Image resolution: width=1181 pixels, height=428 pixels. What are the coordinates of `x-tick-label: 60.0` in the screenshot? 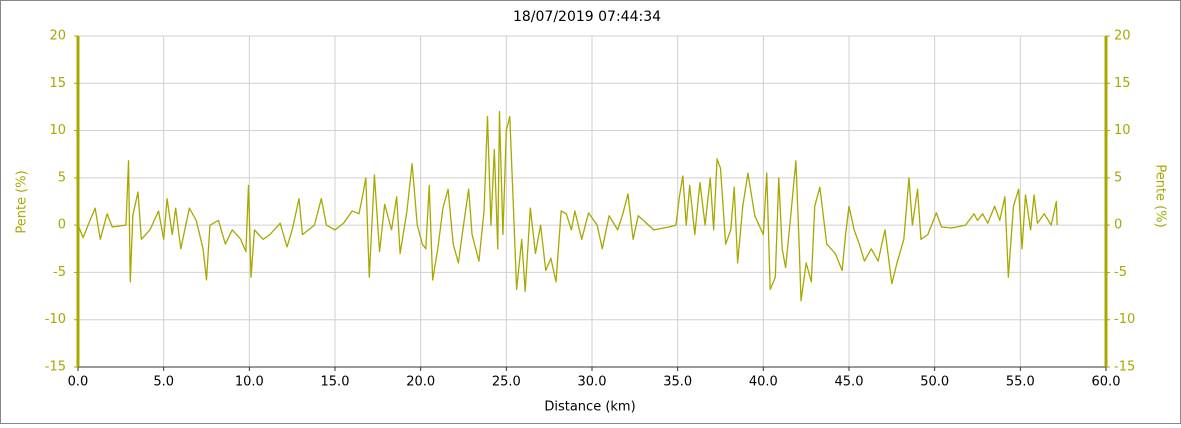 It's located at (1106, 382).